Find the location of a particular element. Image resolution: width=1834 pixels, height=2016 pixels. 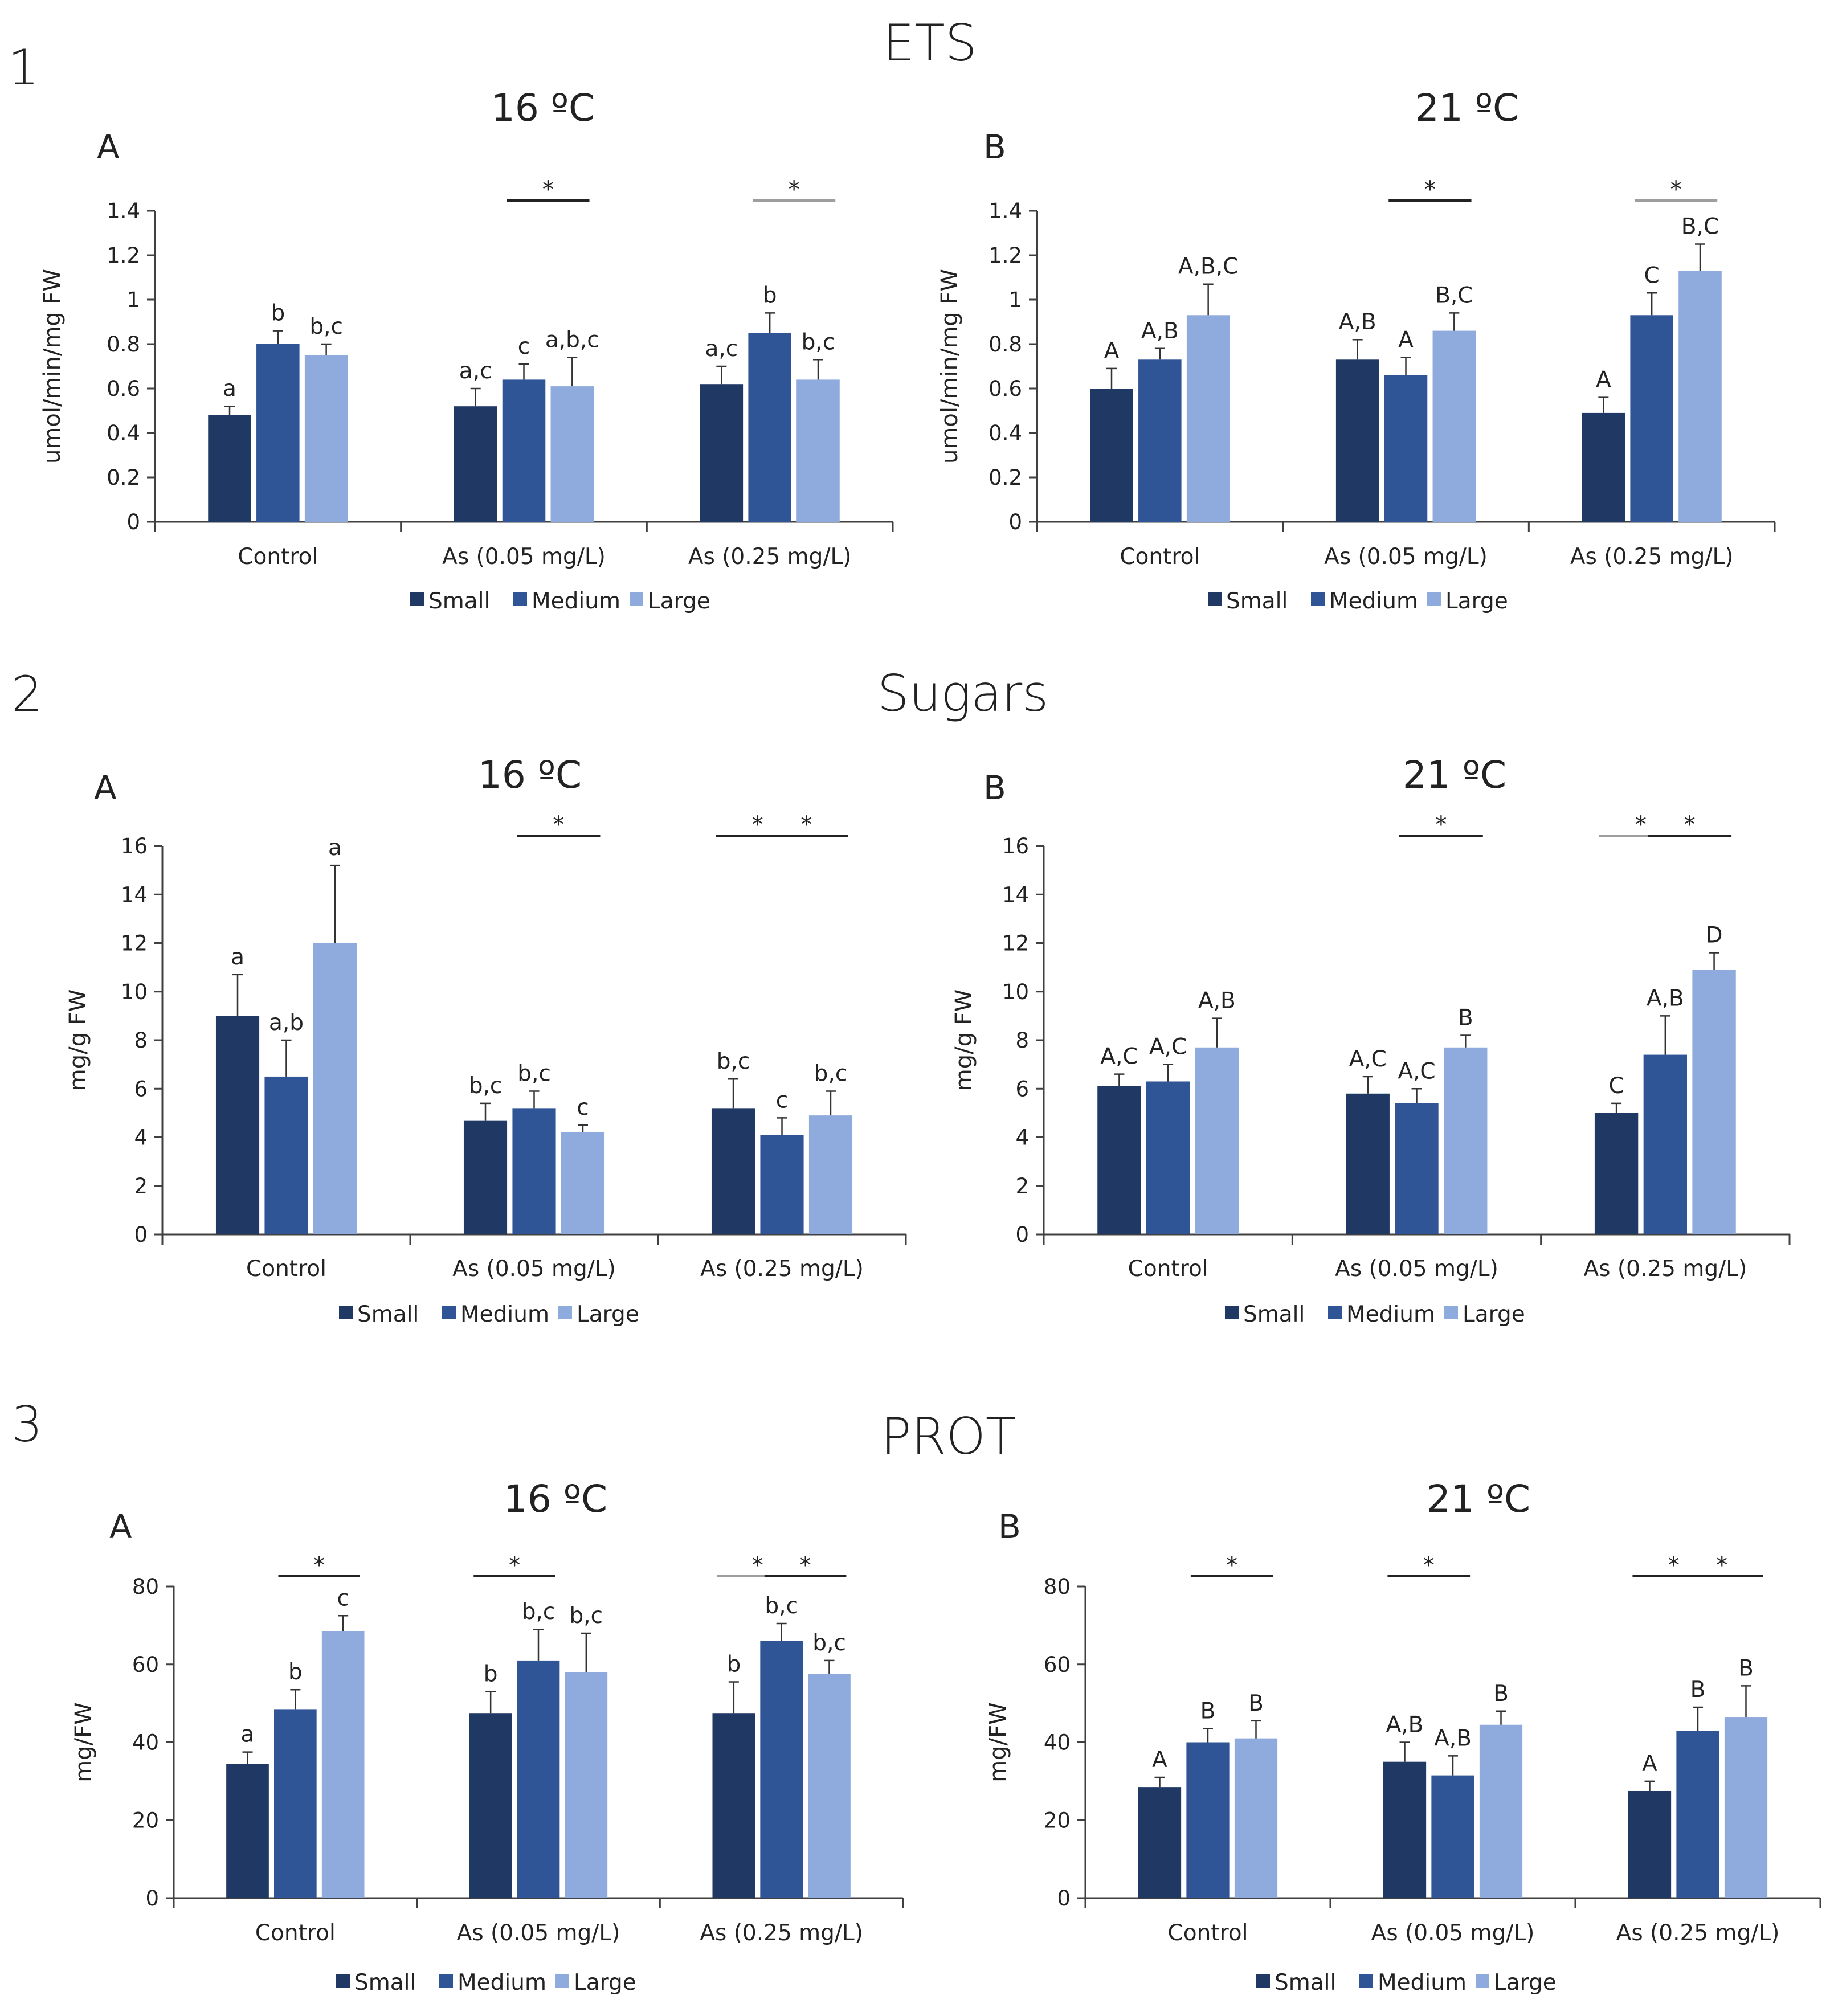

bar-letter-label: a,c is located at coordinates (721, 349).